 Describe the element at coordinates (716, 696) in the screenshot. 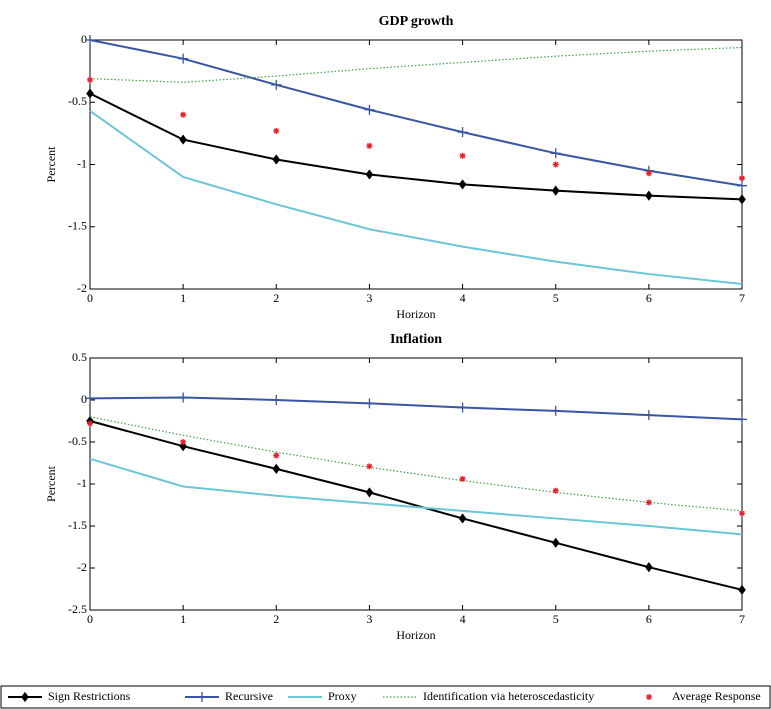

I see `legend-label: Average Response` at that location.